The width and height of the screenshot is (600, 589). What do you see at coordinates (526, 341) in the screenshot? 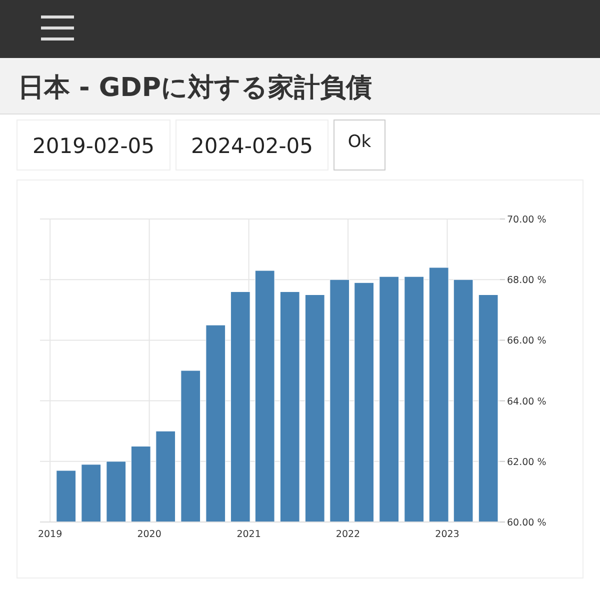
I see `y-tick-label: 66.00 %` at bounding box center [526, 341].